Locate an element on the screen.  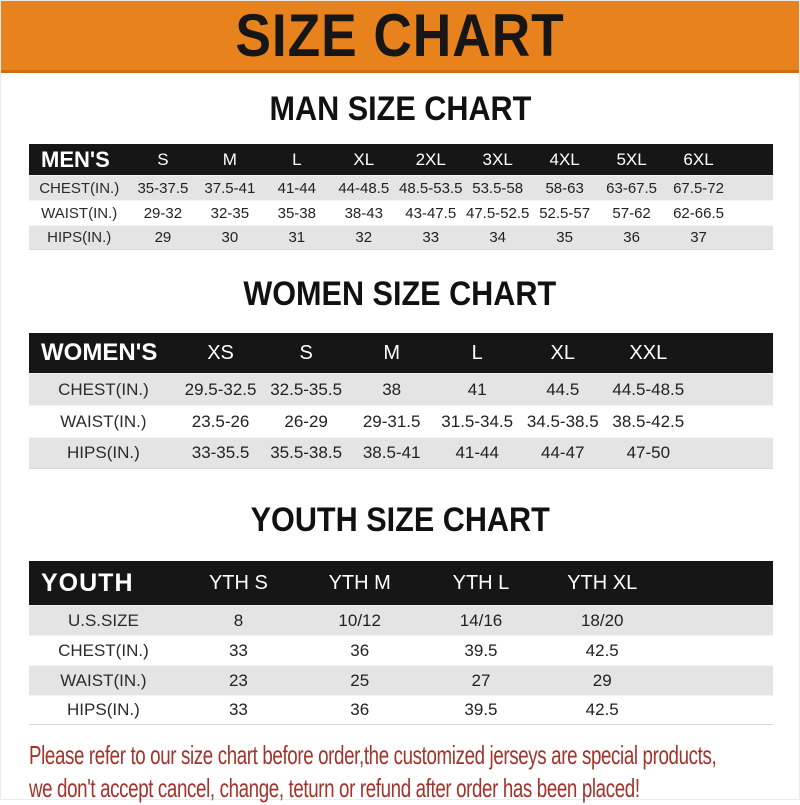
size-value-cell: 48.5-53.5 is located at coordinates (431, 188).